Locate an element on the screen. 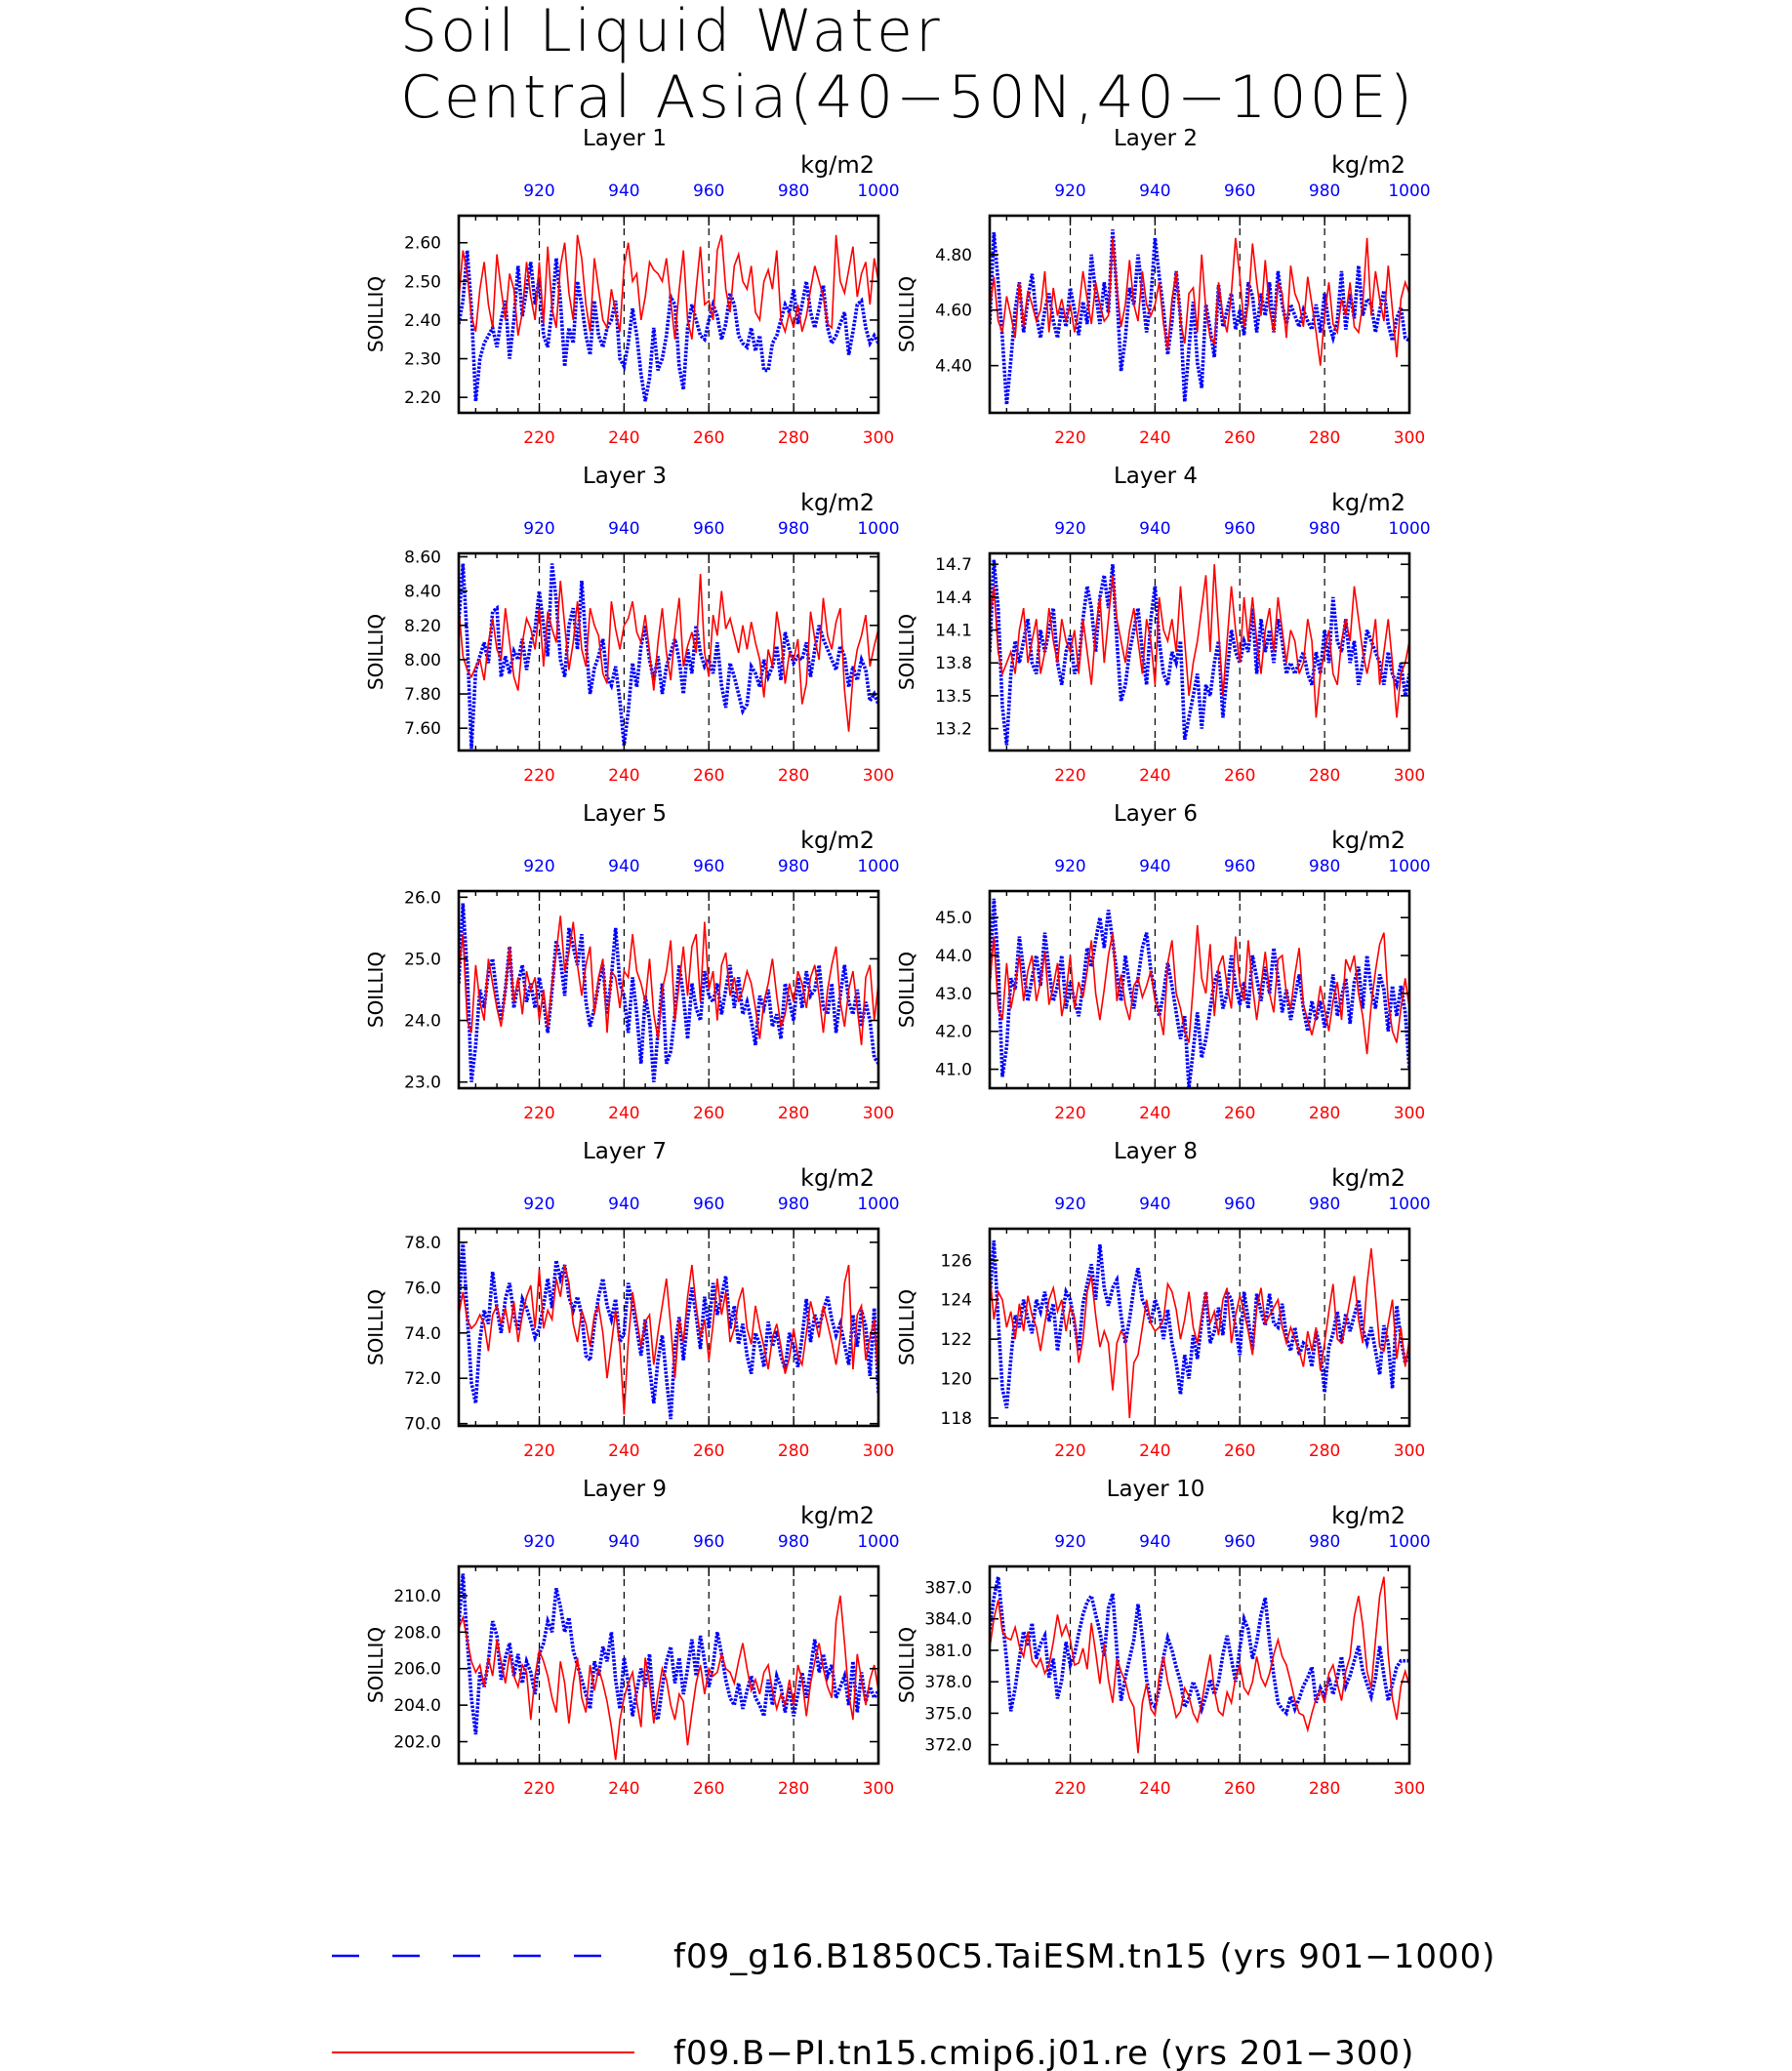  panel-title: Layer 5 is located at coordinates (625, 814).